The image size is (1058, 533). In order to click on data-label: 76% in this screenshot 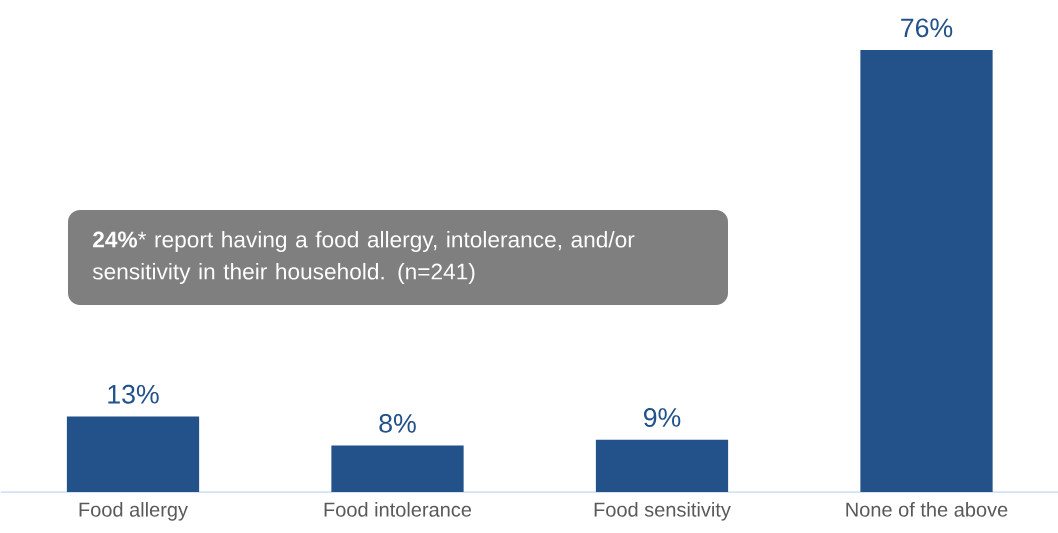, I will do `click(927, 28)`.